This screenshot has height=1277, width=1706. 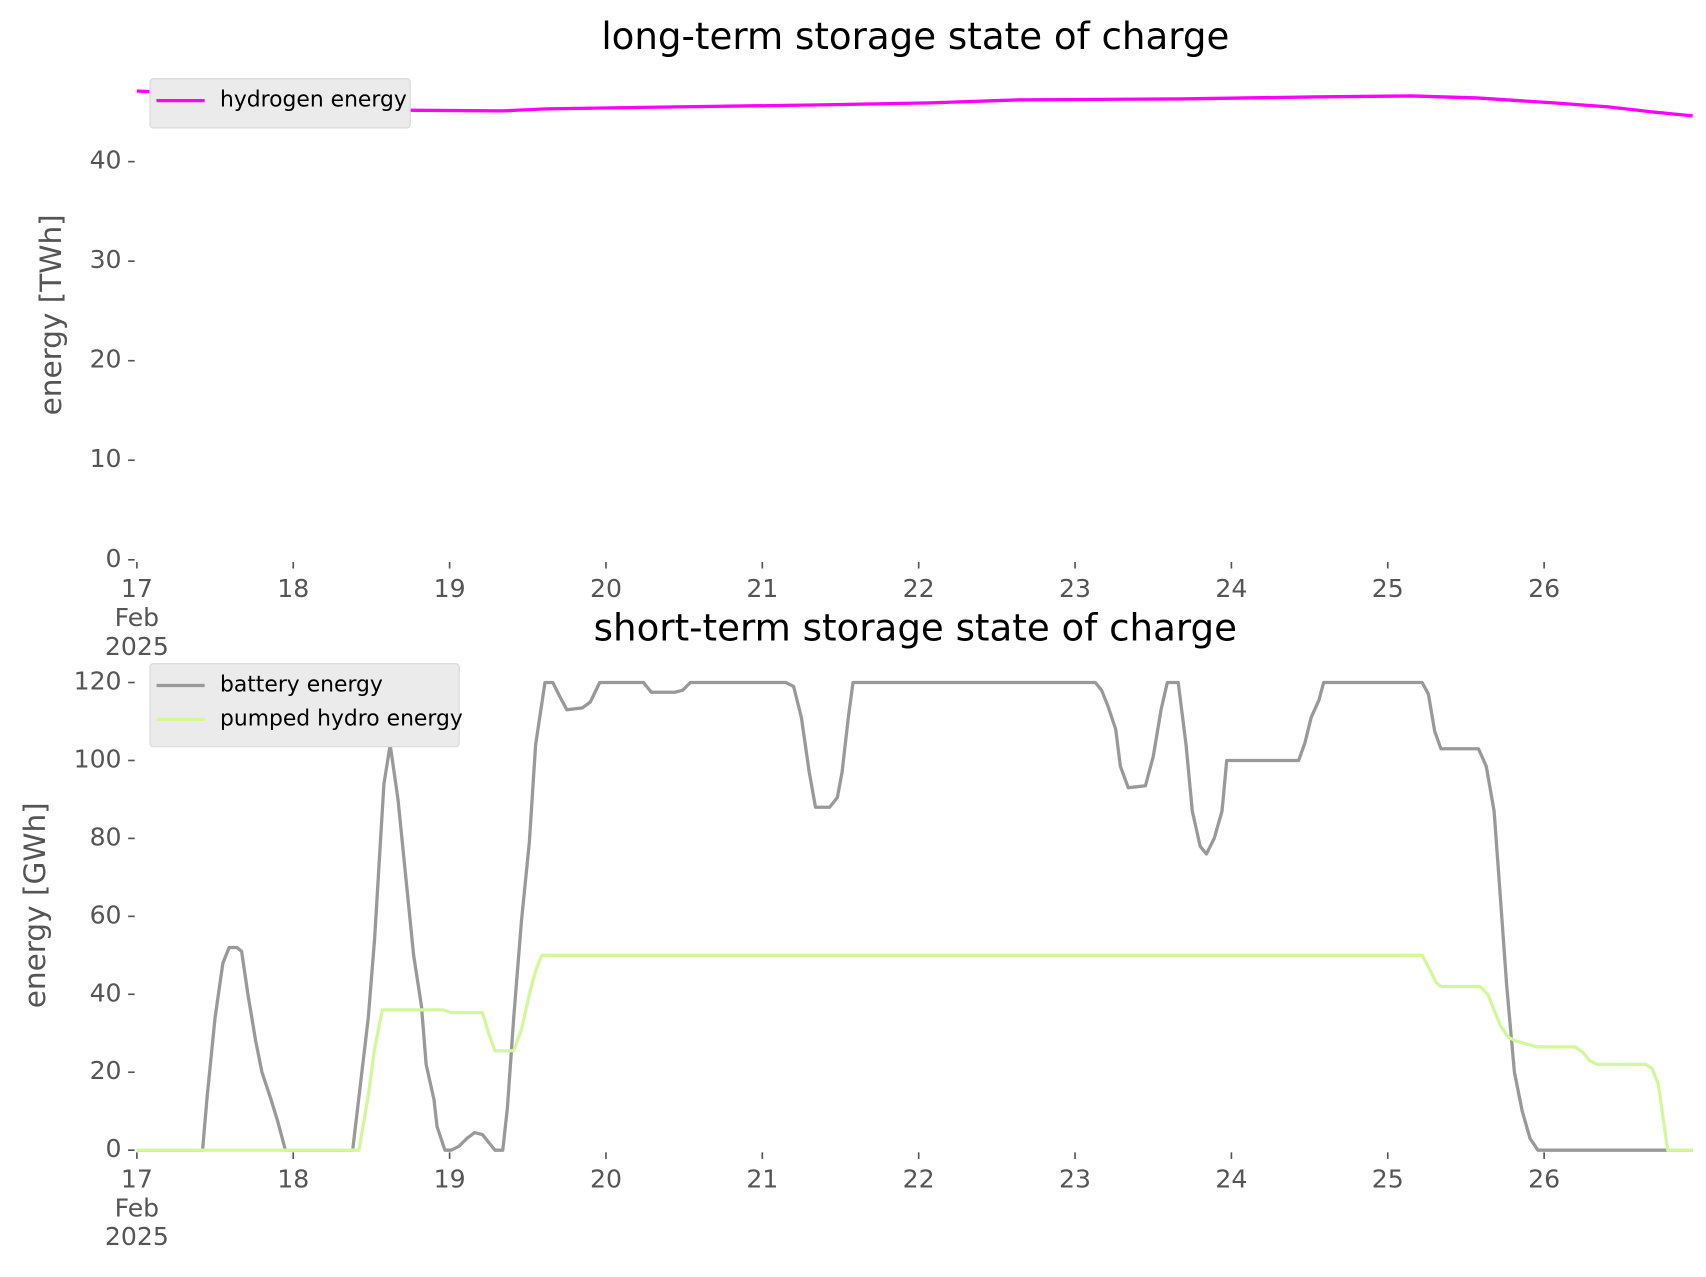 I want to click on y-tick-label: 10, so click(x=106, y=458).